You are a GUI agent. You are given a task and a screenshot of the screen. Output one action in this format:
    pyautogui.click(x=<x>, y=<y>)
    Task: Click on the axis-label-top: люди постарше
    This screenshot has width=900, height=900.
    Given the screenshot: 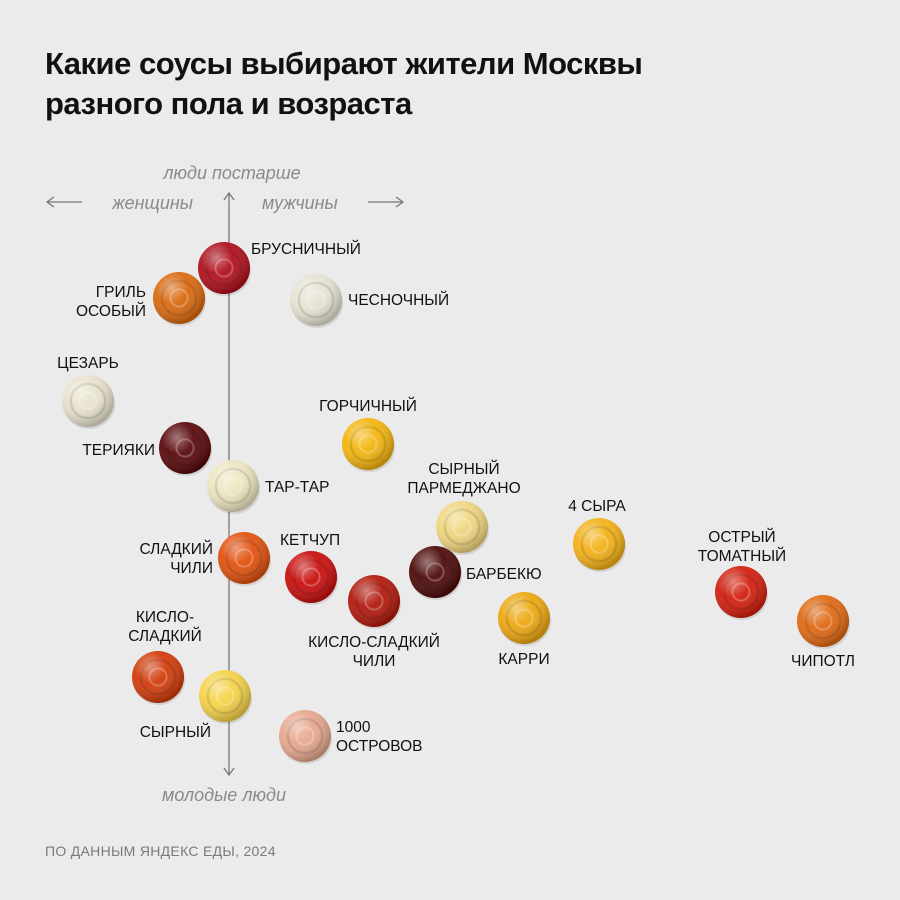 What is the action you would take?
    pyautogui.click(x=231, y=173)
    